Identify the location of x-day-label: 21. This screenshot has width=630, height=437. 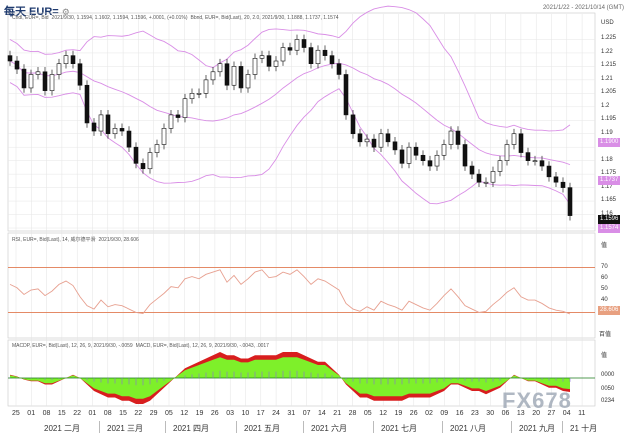
(337, 413).